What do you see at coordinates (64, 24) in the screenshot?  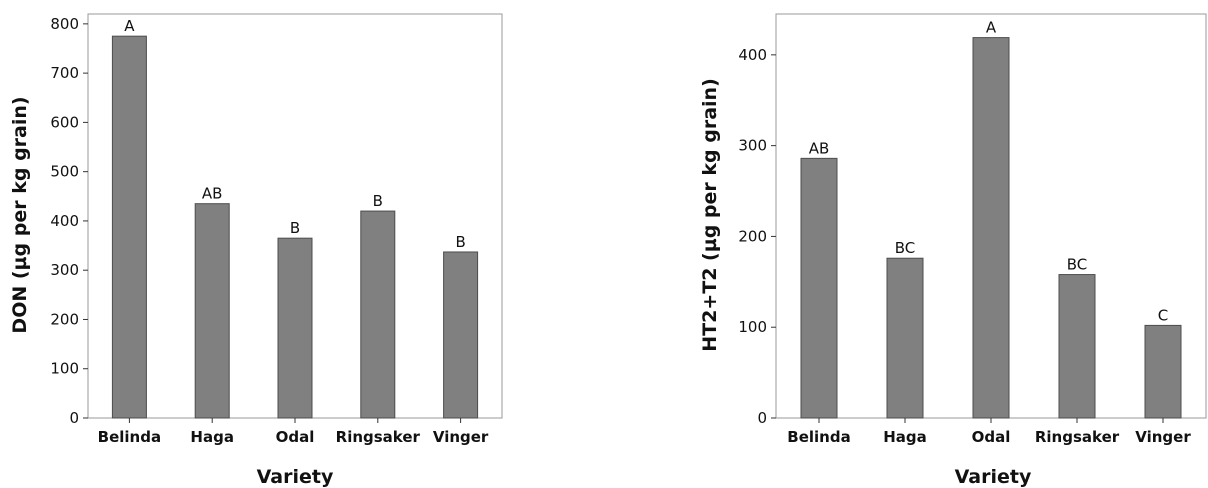 I see `y-tick-label: 800` at bounding box center [64, 24].